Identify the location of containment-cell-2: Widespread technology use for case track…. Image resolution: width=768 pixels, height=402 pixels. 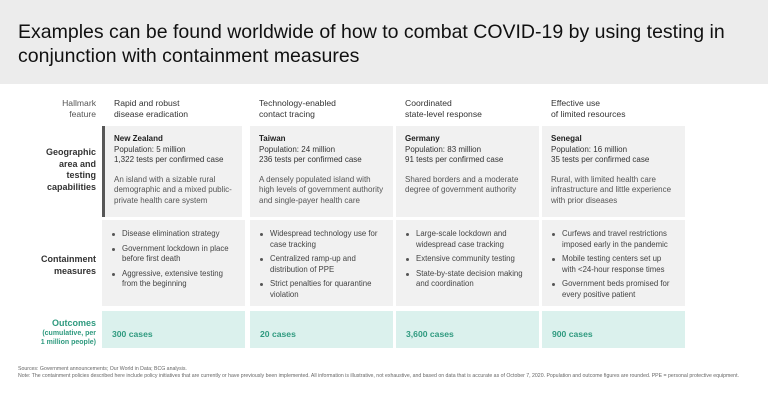
(321, 263).